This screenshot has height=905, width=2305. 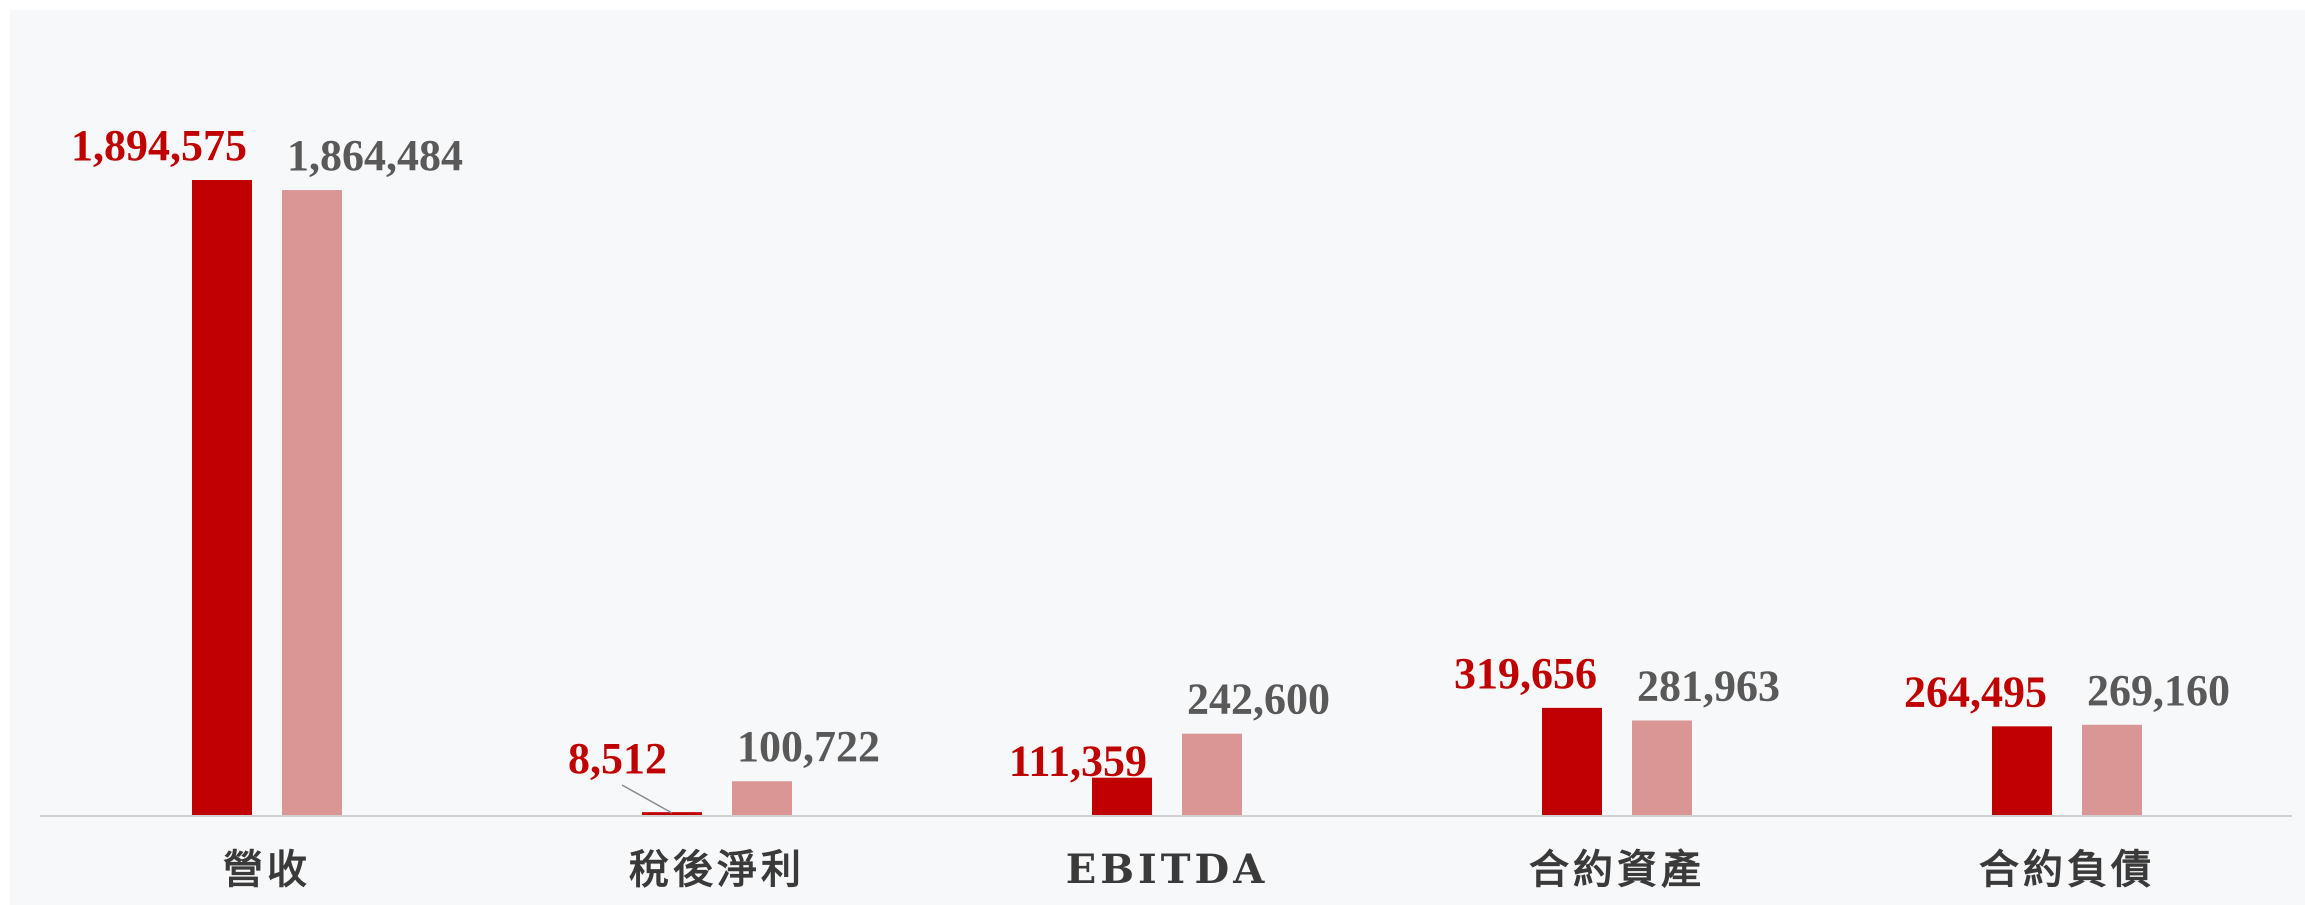 I want to click on category-label-1: 營收, so click(x=267, y=869).